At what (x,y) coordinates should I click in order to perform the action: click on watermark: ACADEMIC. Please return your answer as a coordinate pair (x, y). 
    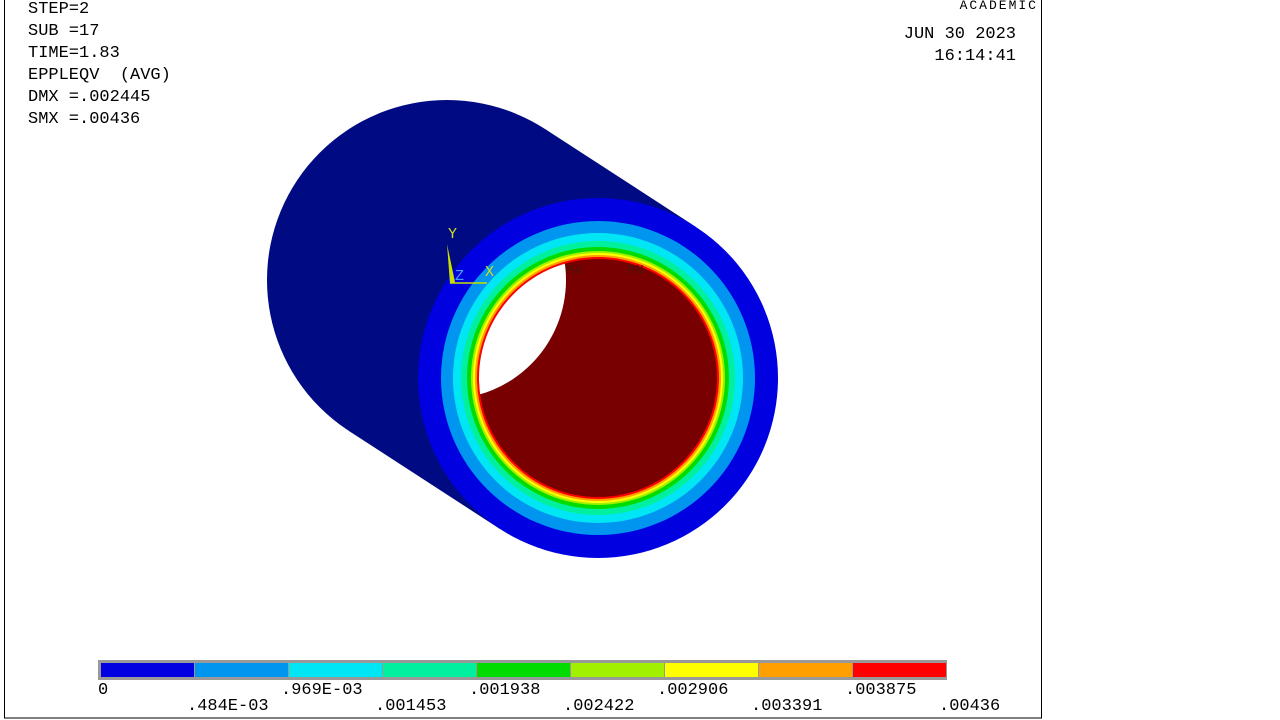
    Looking at the image, I should click on (999, 6).